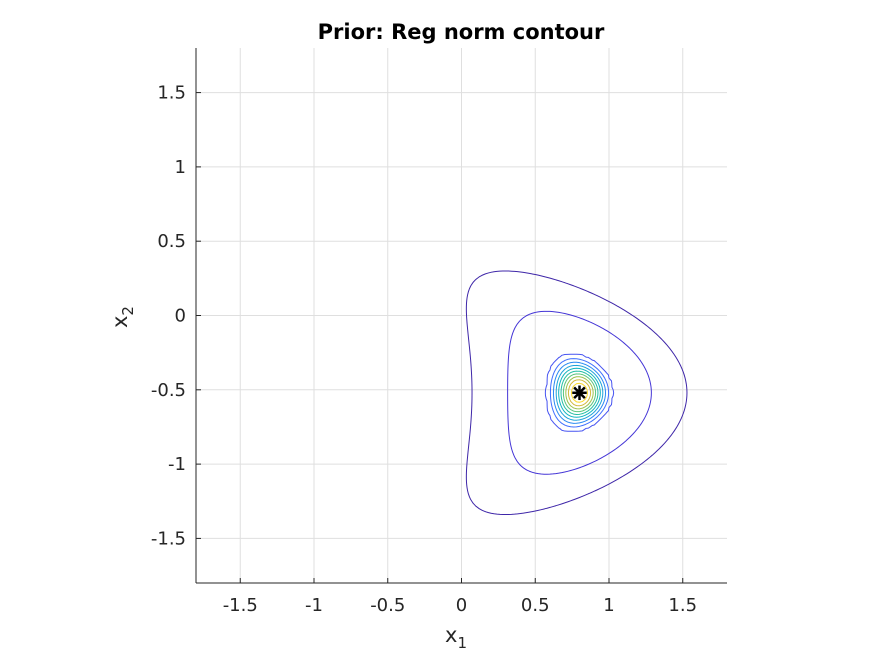 The width and height of the screenshot is (891, 656). What do you see at coordinates (608, 605) in the screenshot?
I see `x-tick-label: 1` at bounding box center [608, 605].